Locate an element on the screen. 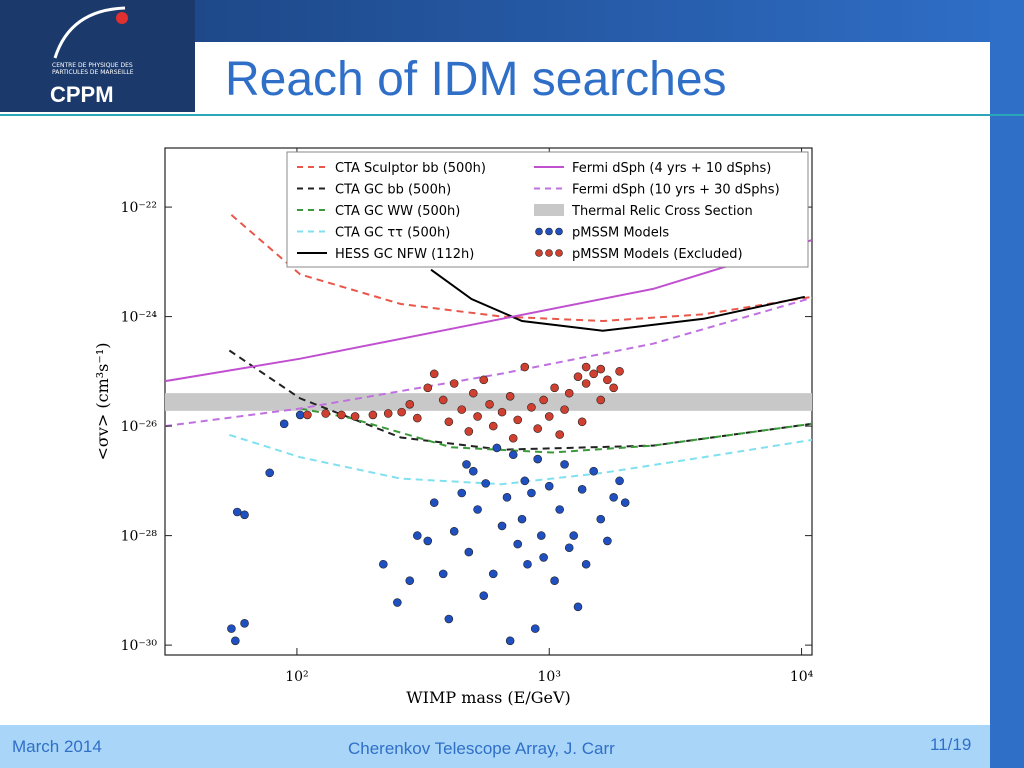  legend-label: CTA GC bb (500h) is located at coordinates (393, 190).